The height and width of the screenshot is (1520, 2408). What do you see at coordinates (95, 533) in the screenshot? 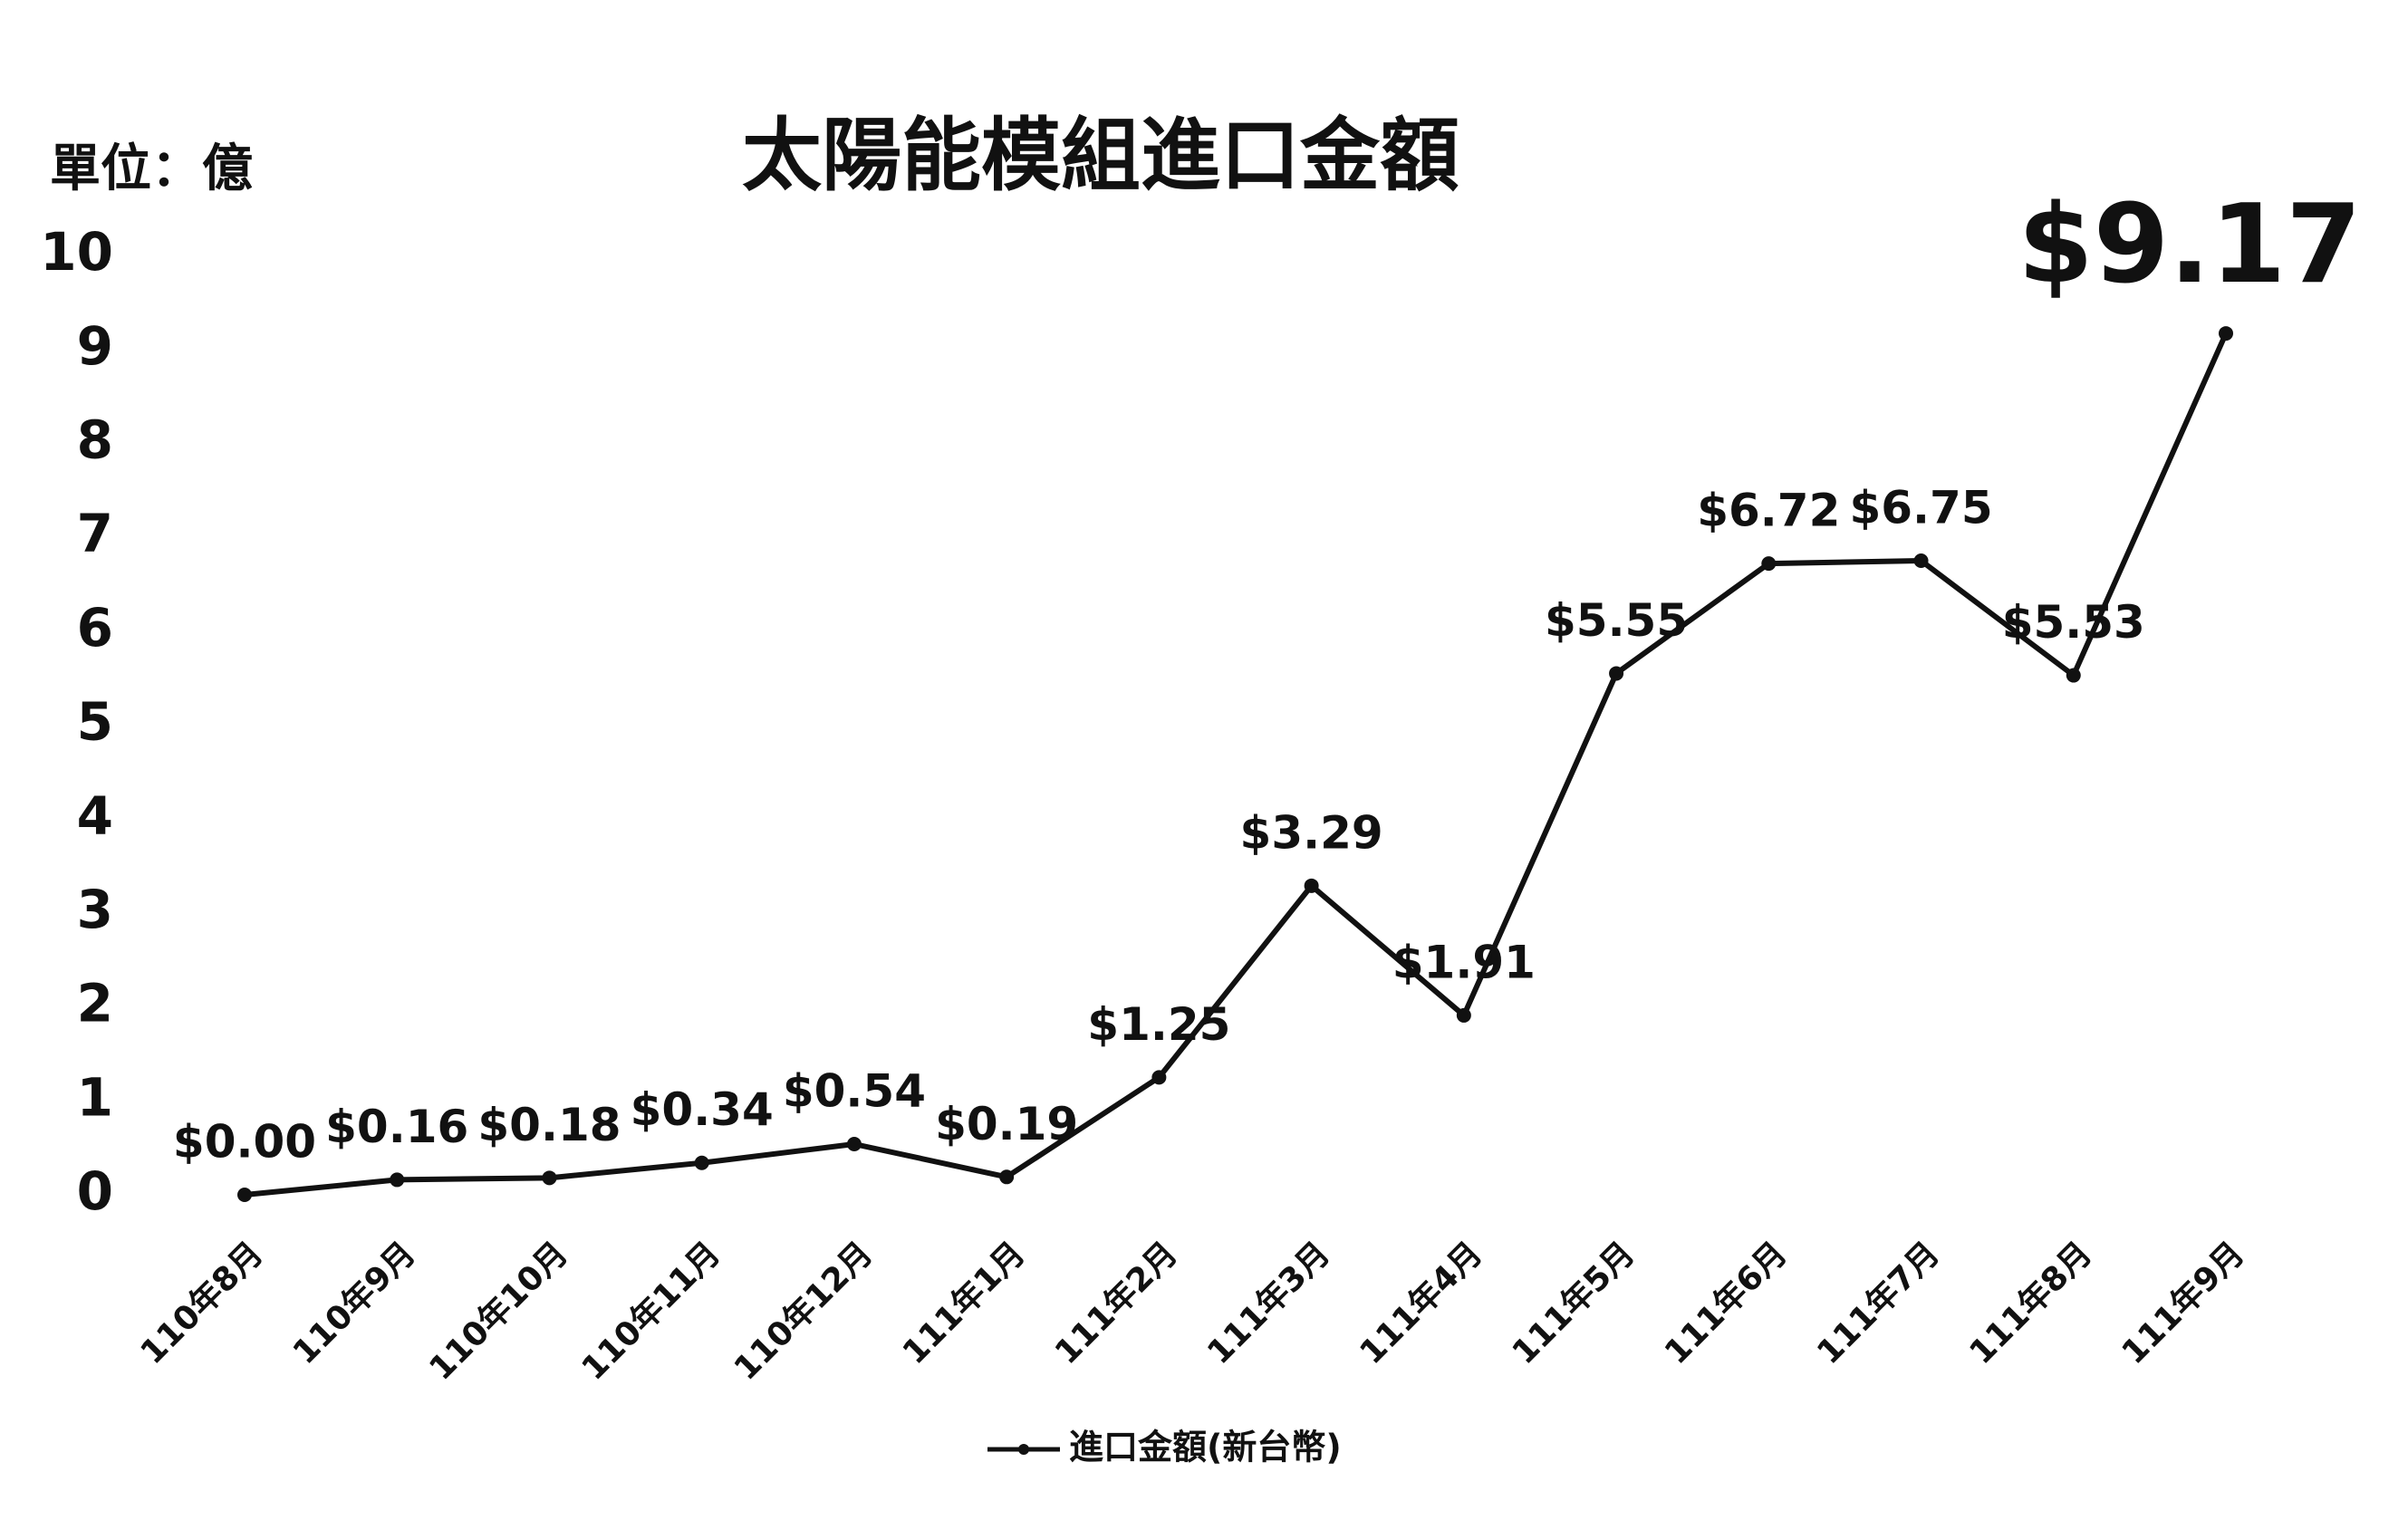
I see `y-tick-label: 7` at bounding box center [95, 533].